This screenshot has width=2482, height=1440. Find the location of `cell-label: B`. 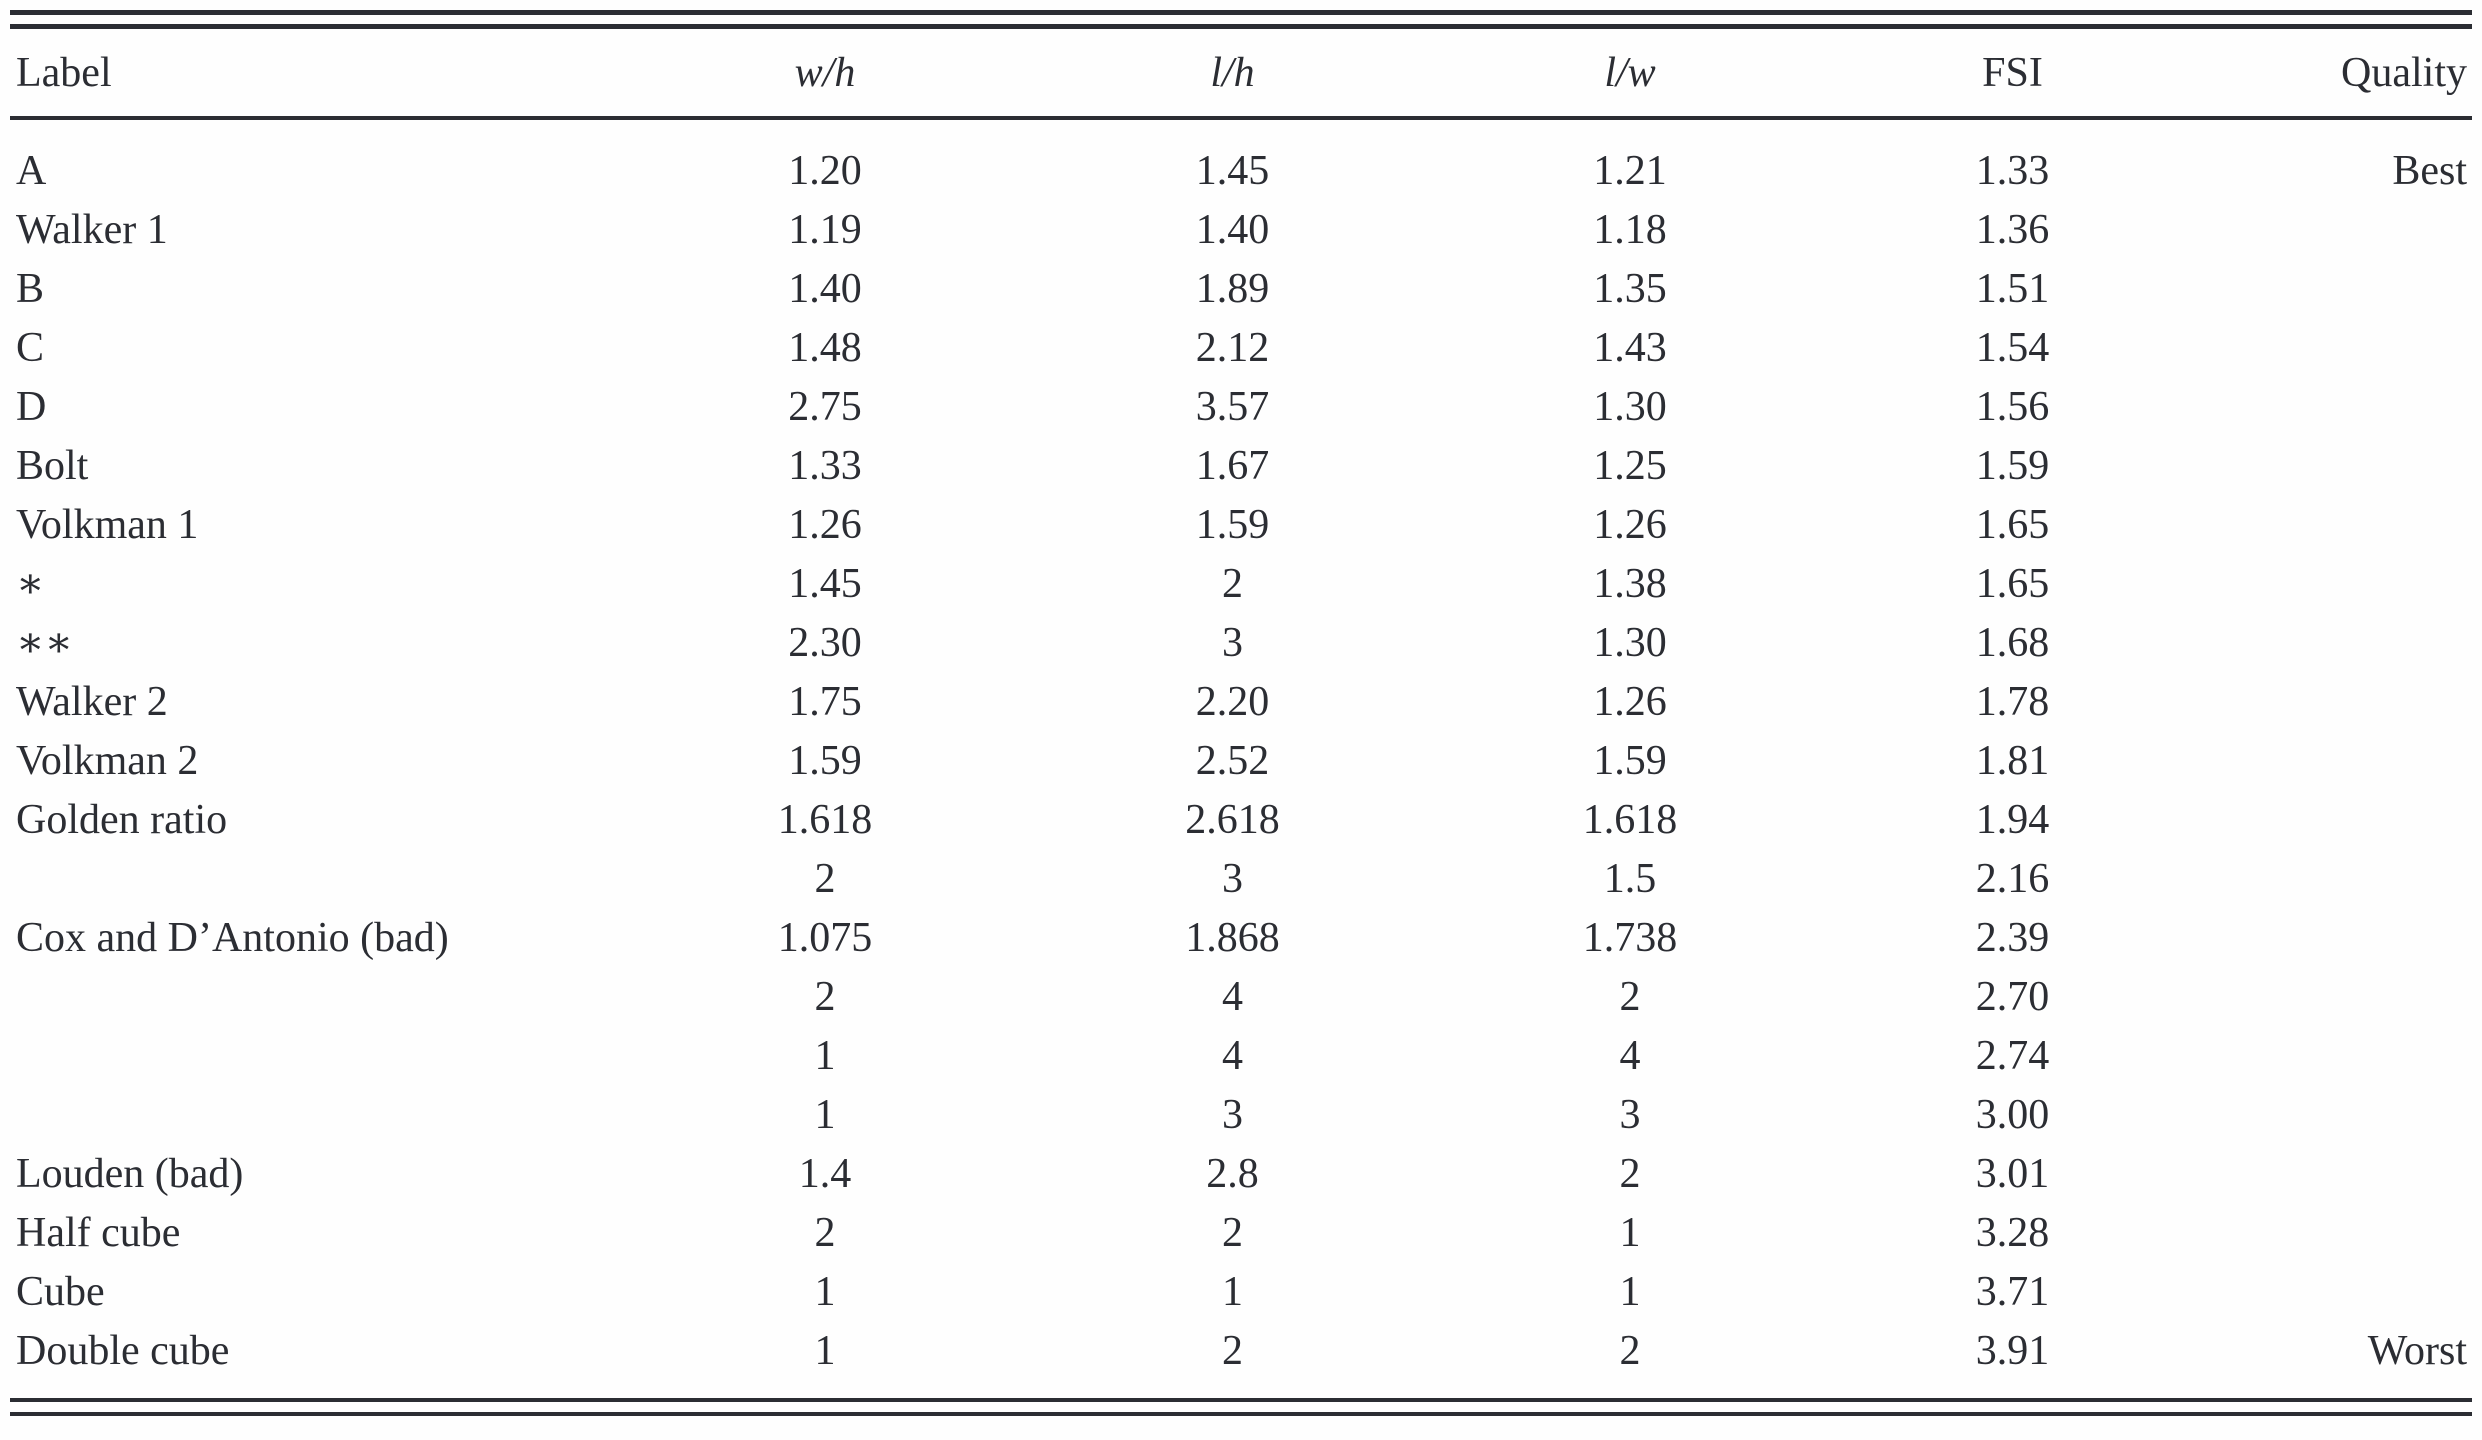

cell-label: B is located at coordinates (30, 288).